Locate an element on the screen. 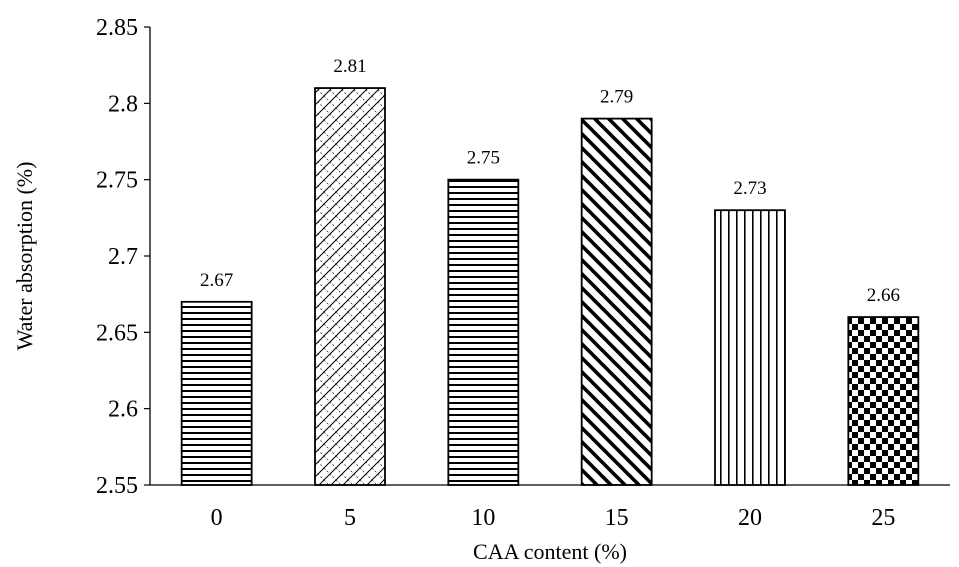  data-label-5: 2.81 is located at coordinates (349, 66).